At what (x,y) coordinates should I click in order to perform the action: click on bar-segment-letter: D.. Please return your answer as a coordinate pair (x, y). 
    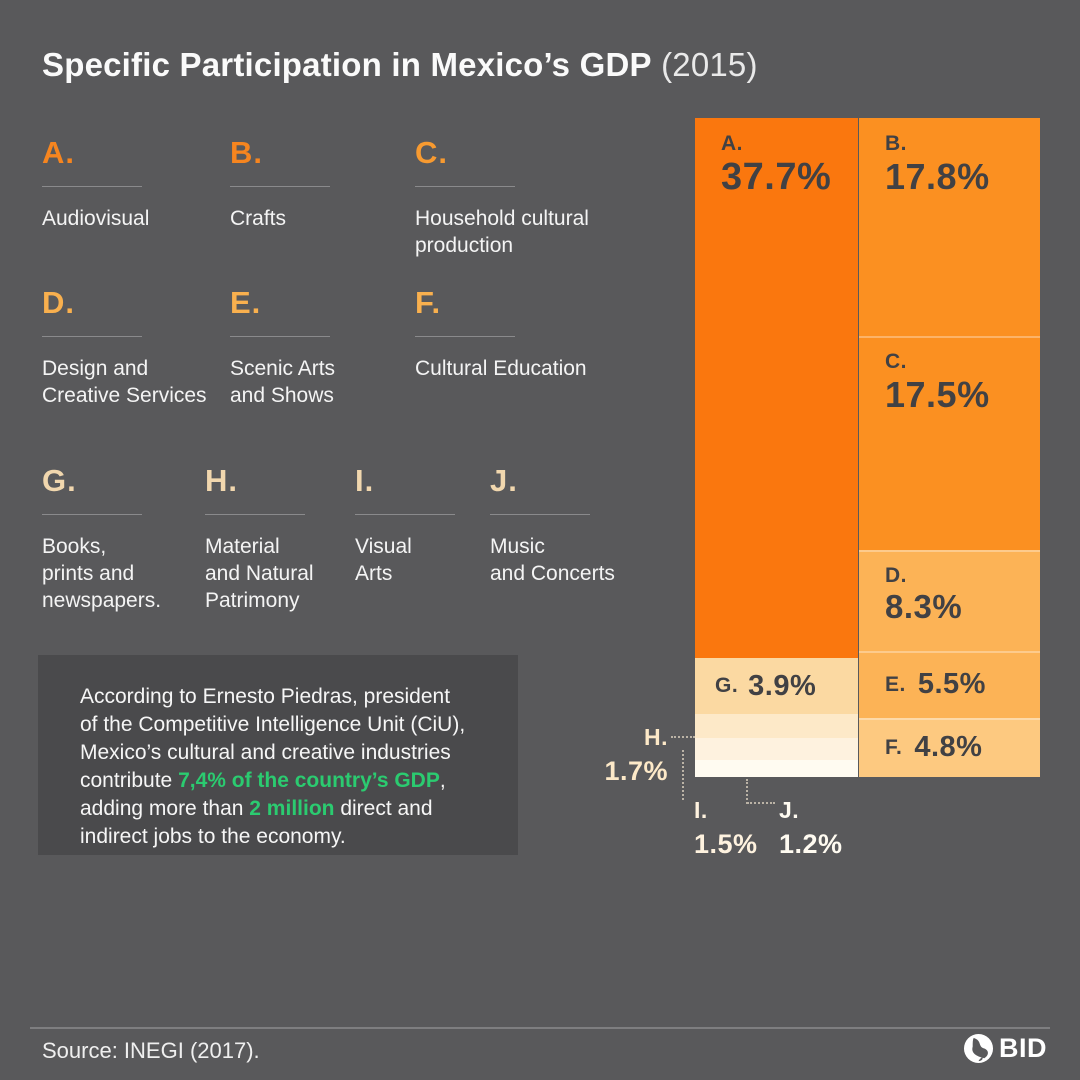
    Looking at the image, I should click on (896, 575).